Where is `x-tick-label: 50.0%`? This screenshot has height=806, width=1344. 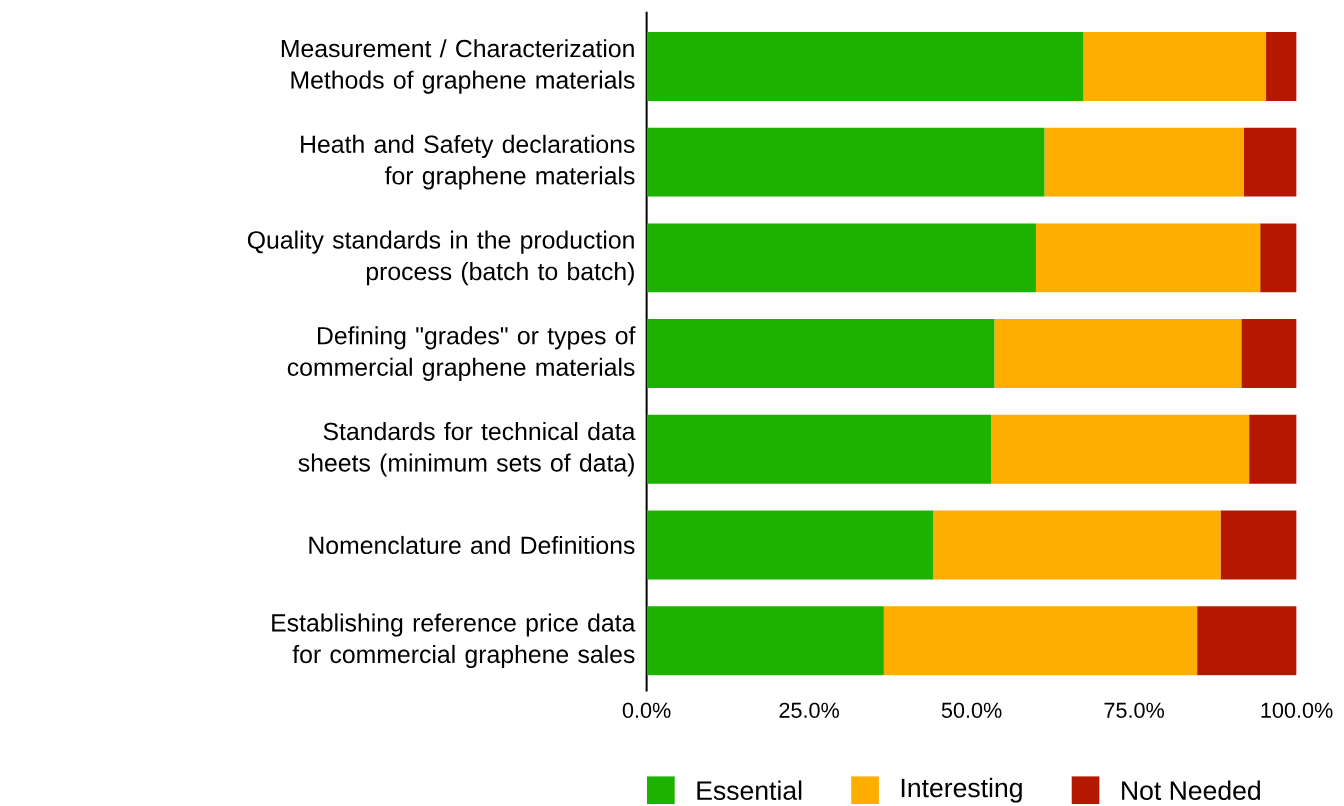 x-tick-label: 50.0% is located at coordinates (971, 710).